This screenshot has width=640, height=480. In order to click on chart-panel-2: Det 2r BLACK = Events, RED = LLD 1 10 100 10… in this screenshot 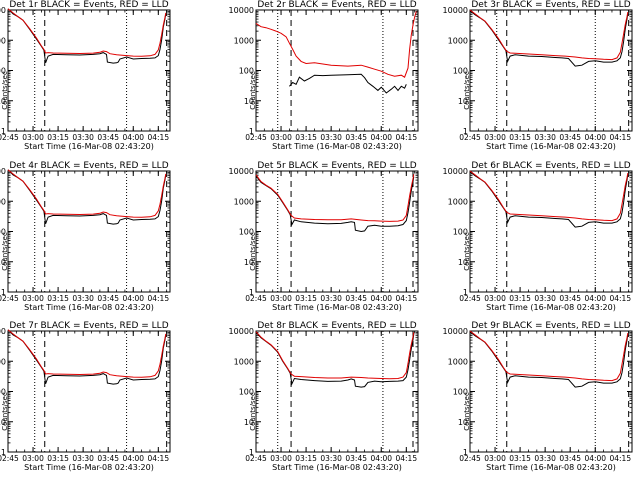, I will do `click(324, 75)`.